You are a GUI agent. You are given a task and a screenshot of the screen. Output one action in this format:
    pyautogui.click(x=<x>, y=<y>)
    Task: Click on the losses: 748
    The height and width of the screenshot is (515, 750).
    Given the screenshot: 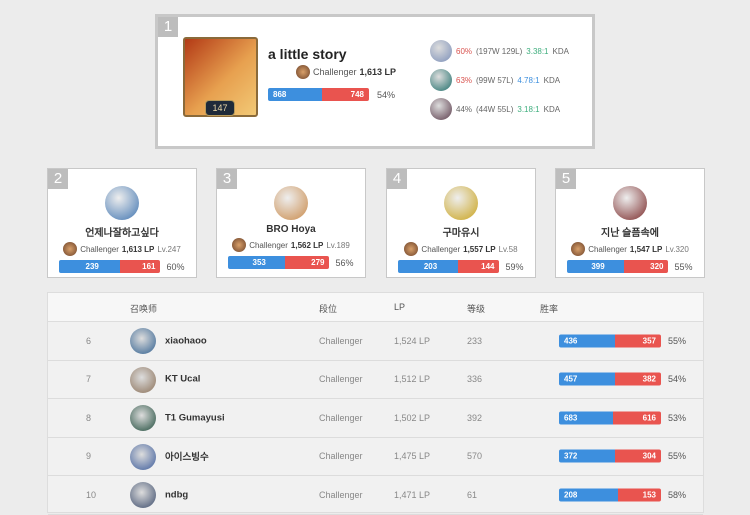 What is the action you would take?
    pyautogui.click(x=345, y=94)
    